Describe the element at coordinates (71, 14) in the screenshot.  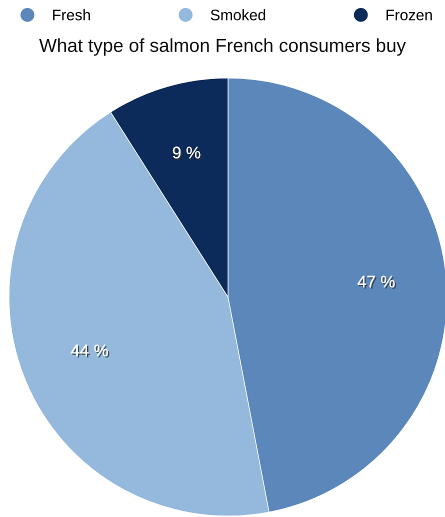
I see `legend-label: Fresh` at that location.